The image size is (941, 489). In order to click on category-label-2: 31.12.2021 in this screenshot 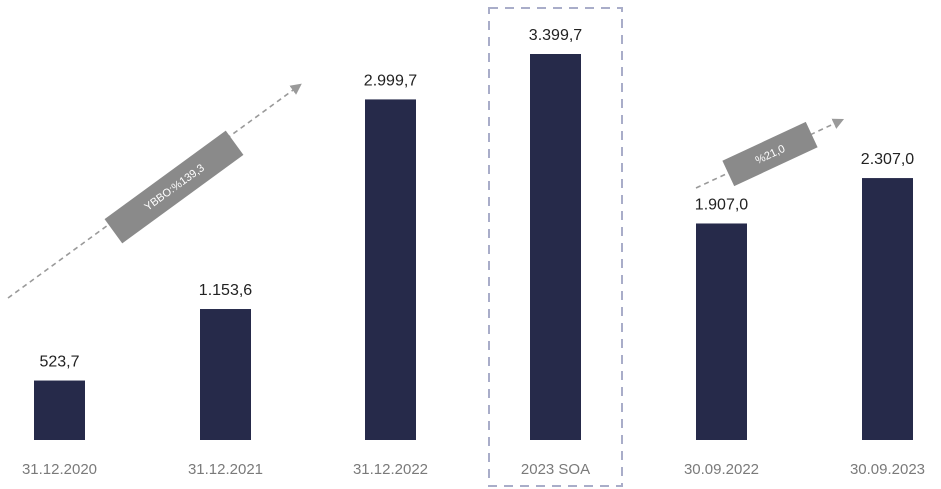, I will do `click(225, 469)`.